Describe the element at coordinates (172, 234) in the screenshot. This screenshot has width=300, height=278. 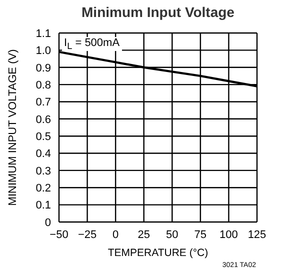
I see `x-tick-label: 50` at that location.